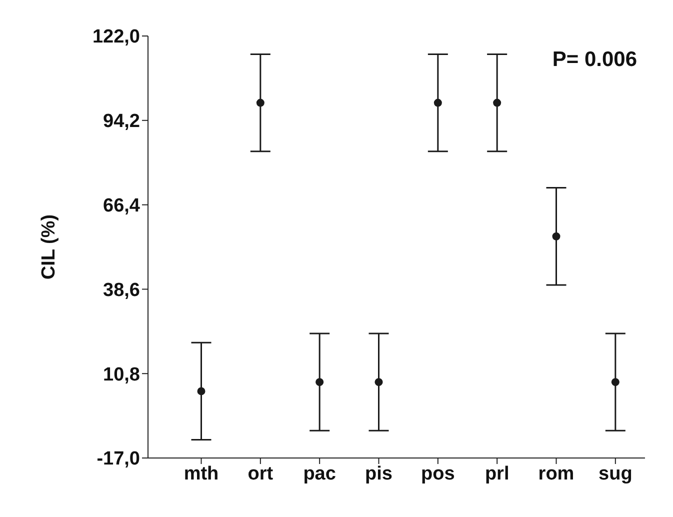 The height and width of the screenshot is (517, 673). Describe the element at coordinates (438, 473) in the screenshot. I see `x-tick-label: pos` at that location.